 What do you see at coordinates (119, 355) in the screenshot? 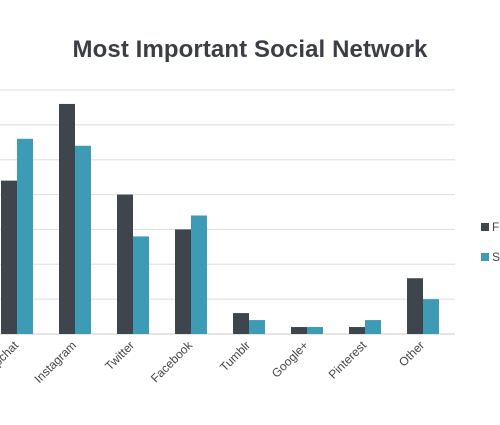
I see `x-tick-label: Twitter` at bounding box center [119, 355].